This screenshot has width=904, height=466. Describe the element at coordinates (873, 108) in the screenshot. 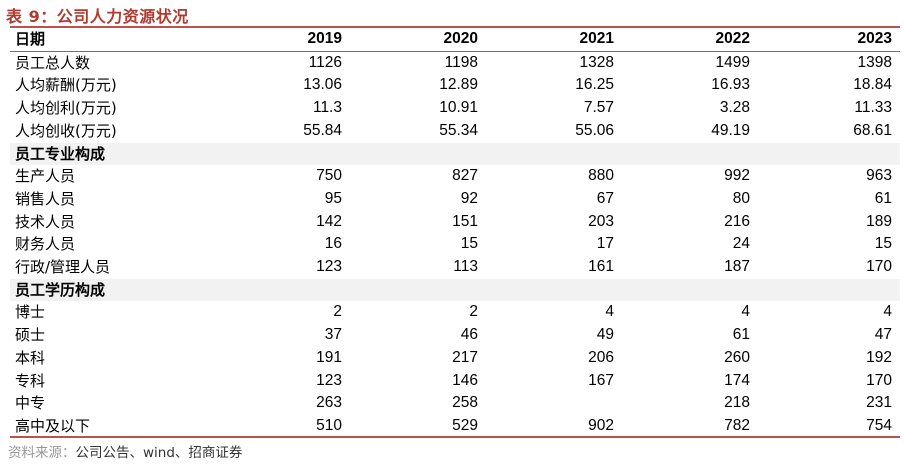

I see `table-cell: 11.33` at that location.